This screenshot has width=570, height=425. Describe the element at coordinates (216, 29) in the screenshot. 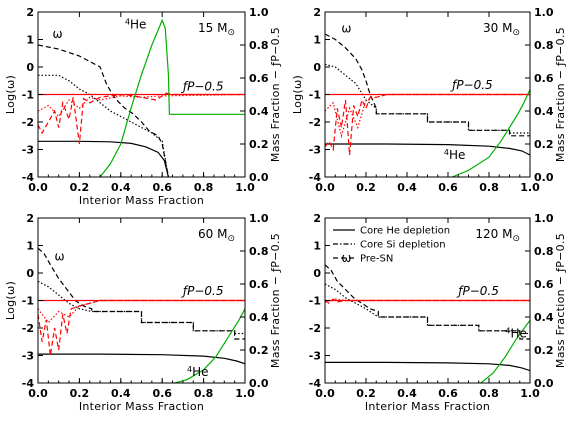

I see `mass-label: 15 M⊙` at that location.